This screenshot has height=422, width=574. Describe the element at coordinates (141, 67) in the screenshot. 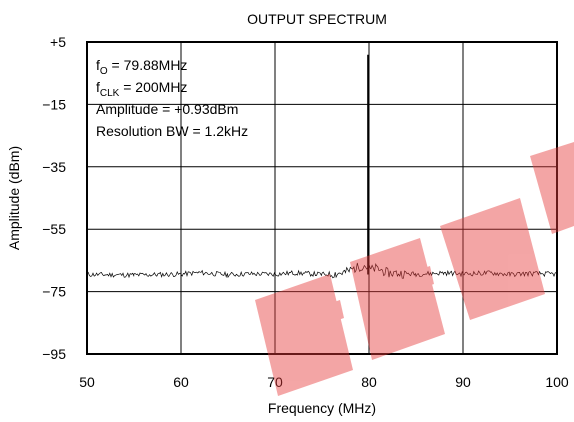

I see `annotation-line: fO = 79.88MHz` at that location.